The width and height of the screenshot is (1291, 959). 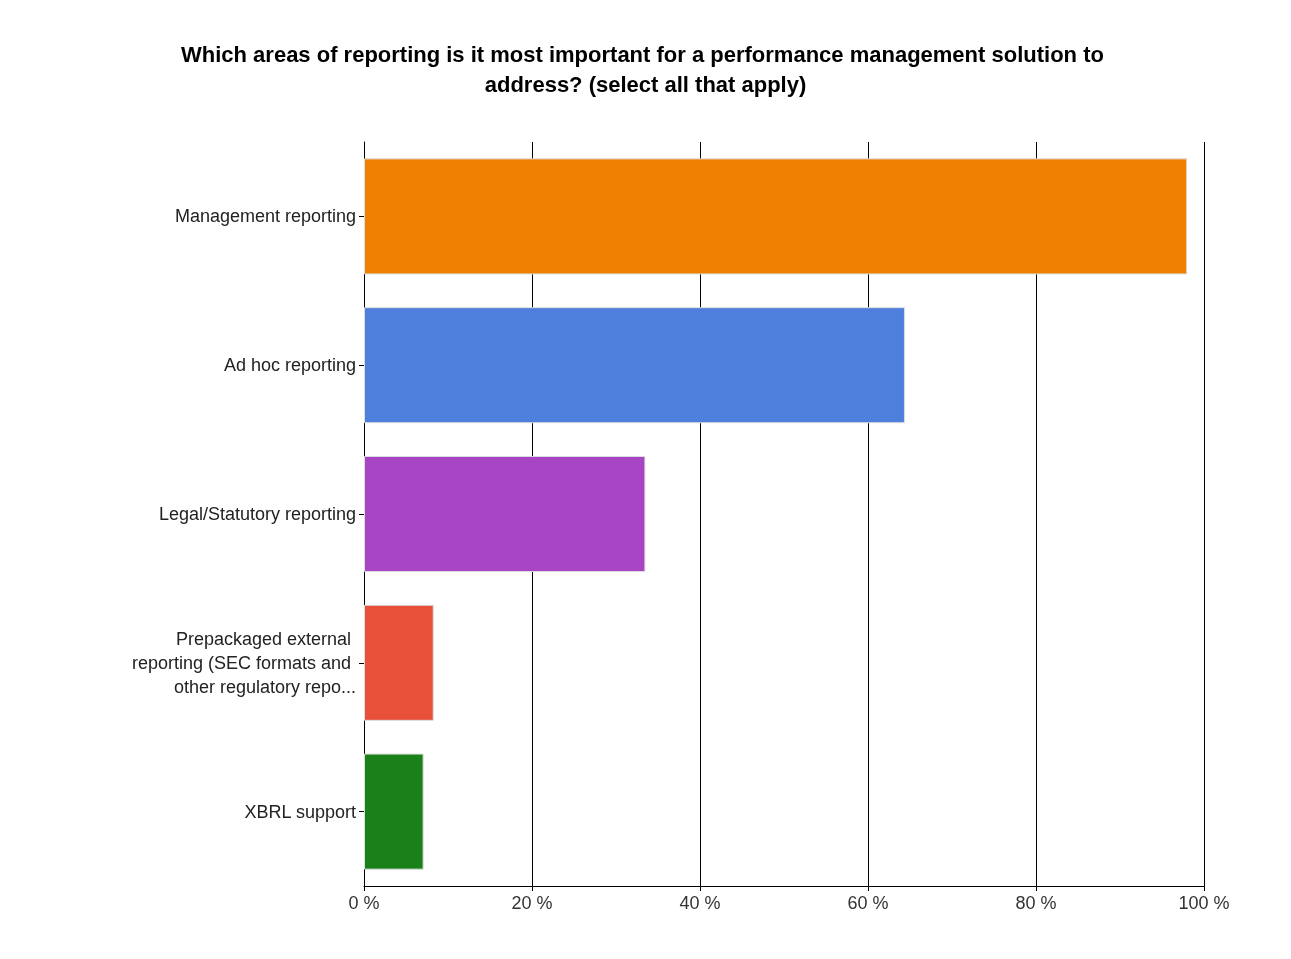 I want to click on x-tick-label: 20 %, so click(x=532, y=903).